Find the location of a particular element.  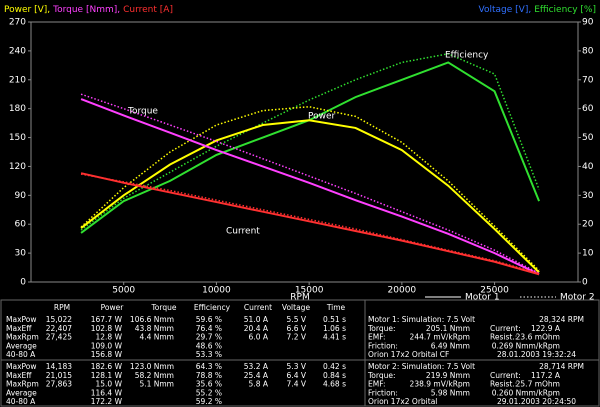

stats-cell: 55.2 % is located at coordinates (209, 392).